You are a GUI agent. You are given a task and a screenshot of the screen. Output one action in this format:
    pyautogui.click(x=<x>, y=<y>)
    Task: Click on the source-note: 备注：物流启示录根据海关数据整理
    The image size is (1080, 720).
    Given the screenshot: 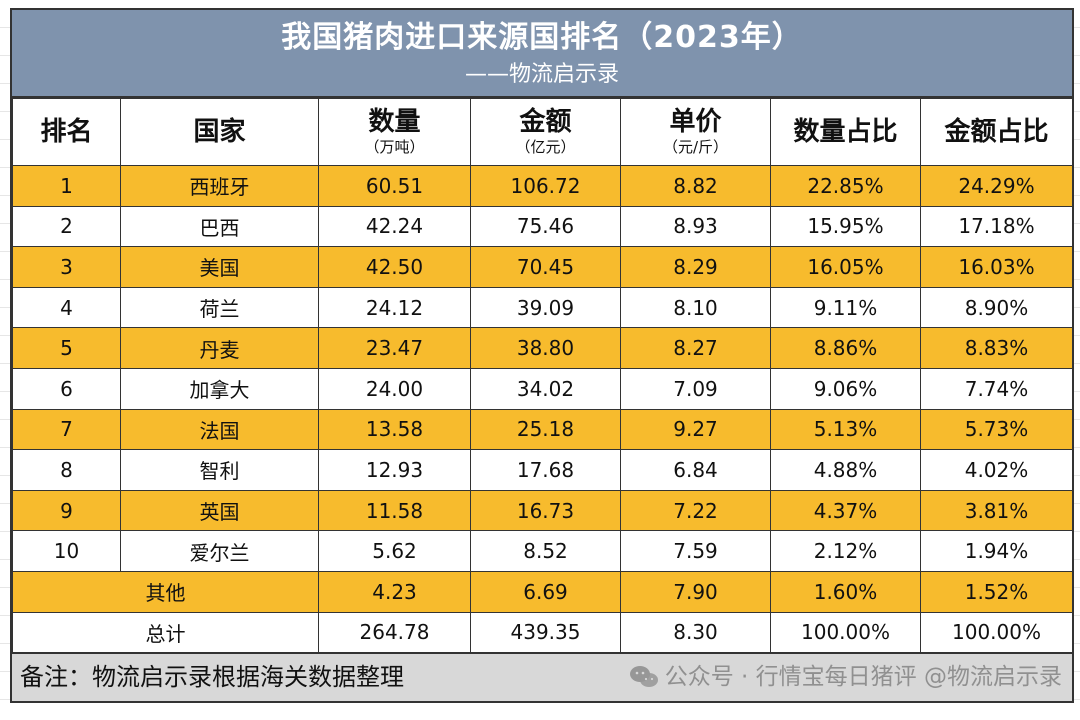 What is the action you would take?
    pyautogui.click(x=212, y=677)
    